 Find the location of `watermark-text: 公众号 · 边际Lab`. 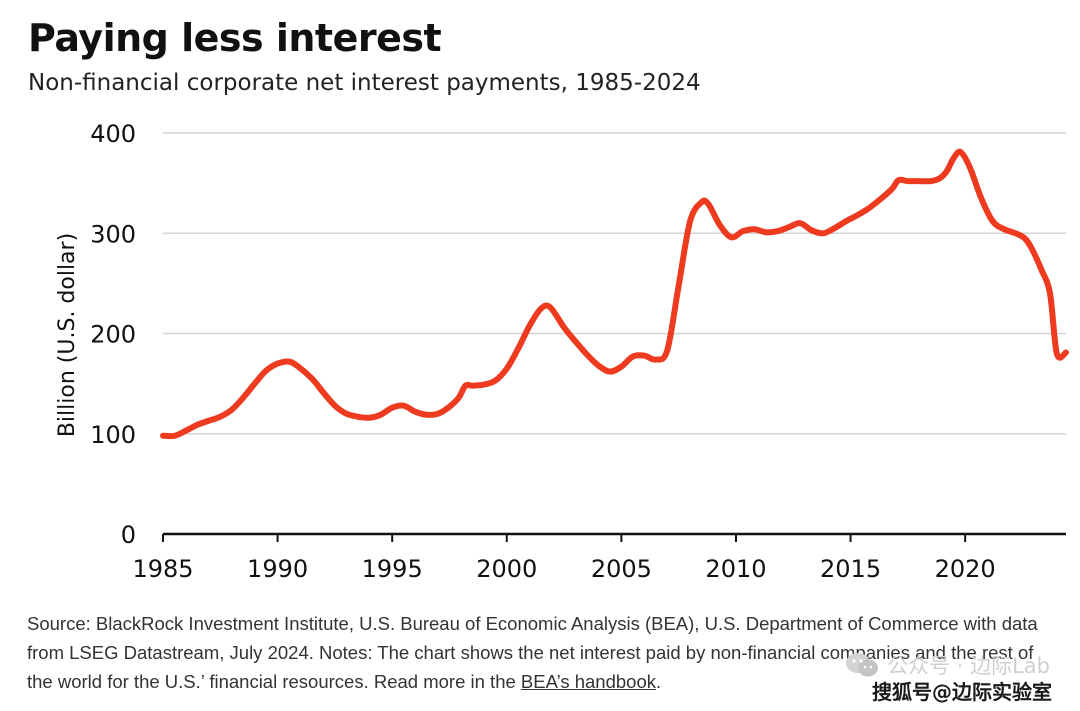

watermark-text: 公众号 · 边际Lab is located at coordinates (968, 666).